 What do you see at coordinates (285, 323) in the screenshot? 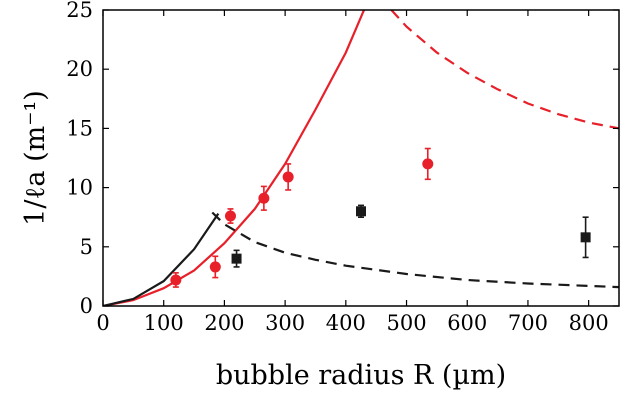
I see `x-tick-label: 300` at bounding box center [285, 323].